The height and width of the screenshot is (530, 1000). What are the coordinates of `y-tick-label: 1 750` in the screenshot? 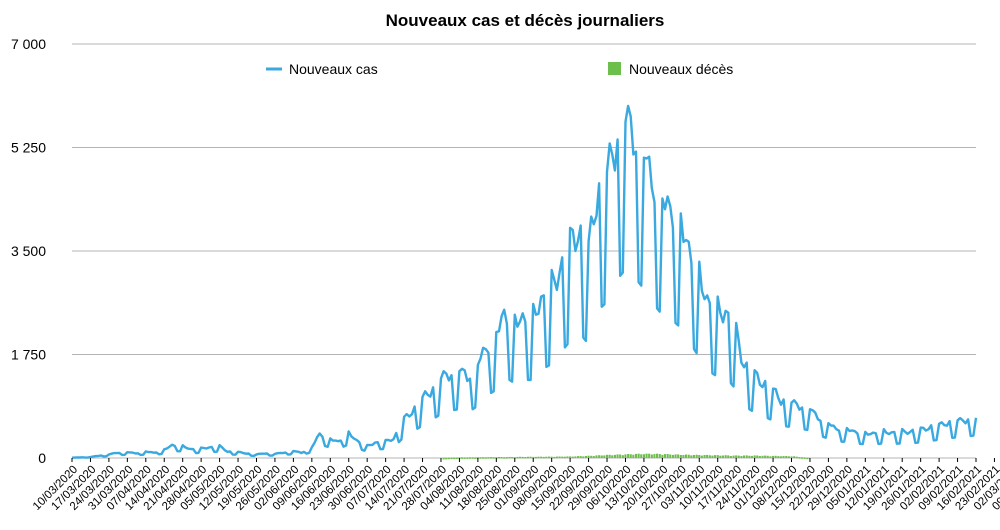 It's located at (28, 355).